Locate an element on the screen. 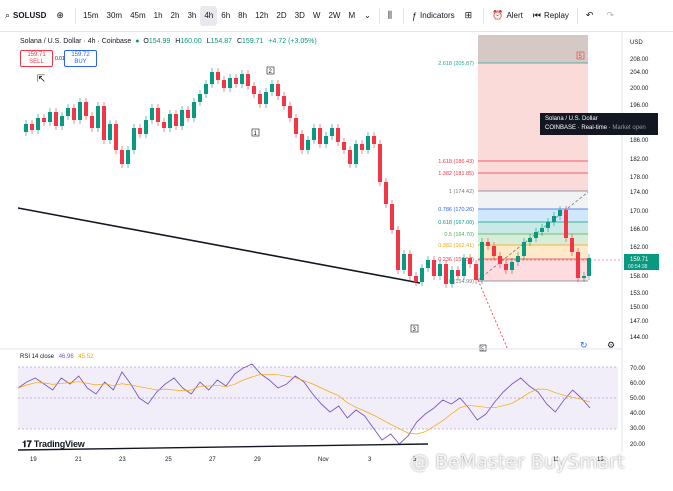 The image size is (673, 491). timeframe-8h: 8h is located at coordinates (243, 15).